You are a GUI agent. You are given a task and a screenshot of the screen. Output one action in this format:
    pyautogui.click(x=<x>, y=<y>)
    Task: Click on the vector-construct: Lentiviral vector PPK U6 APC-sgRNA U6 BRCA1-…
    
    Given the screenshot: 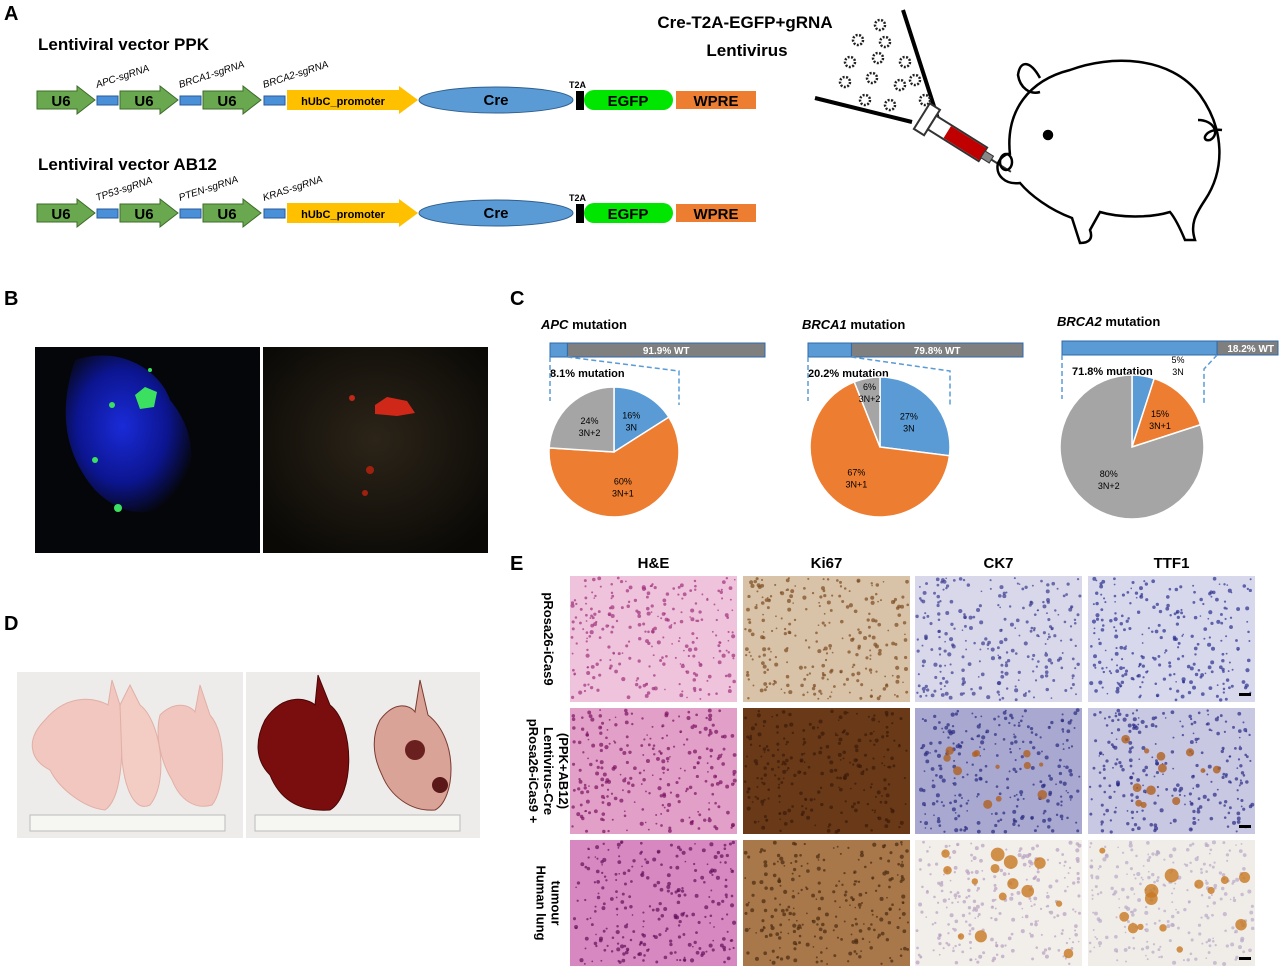 What is the action you would take?
    pyautogui.click(x=396, y=75)
    